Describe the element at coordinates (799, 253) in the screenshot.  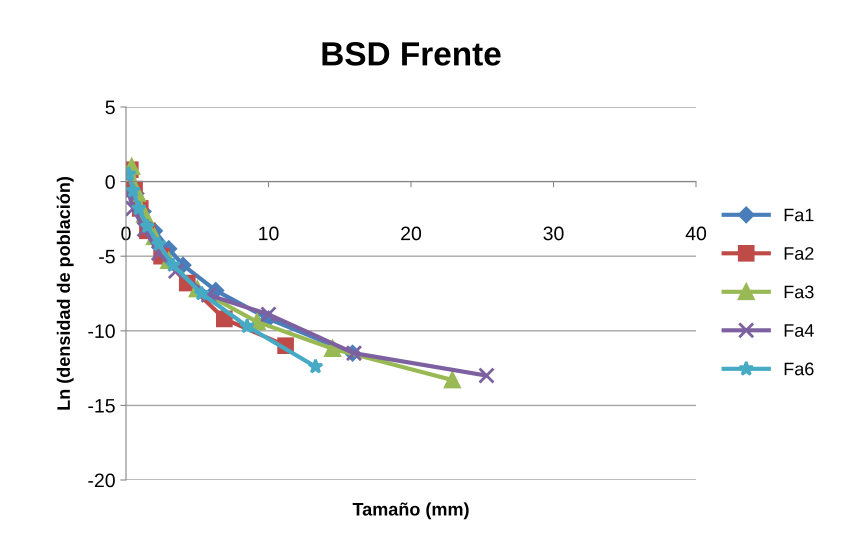
I see `legend-label: Fa2` at that location.